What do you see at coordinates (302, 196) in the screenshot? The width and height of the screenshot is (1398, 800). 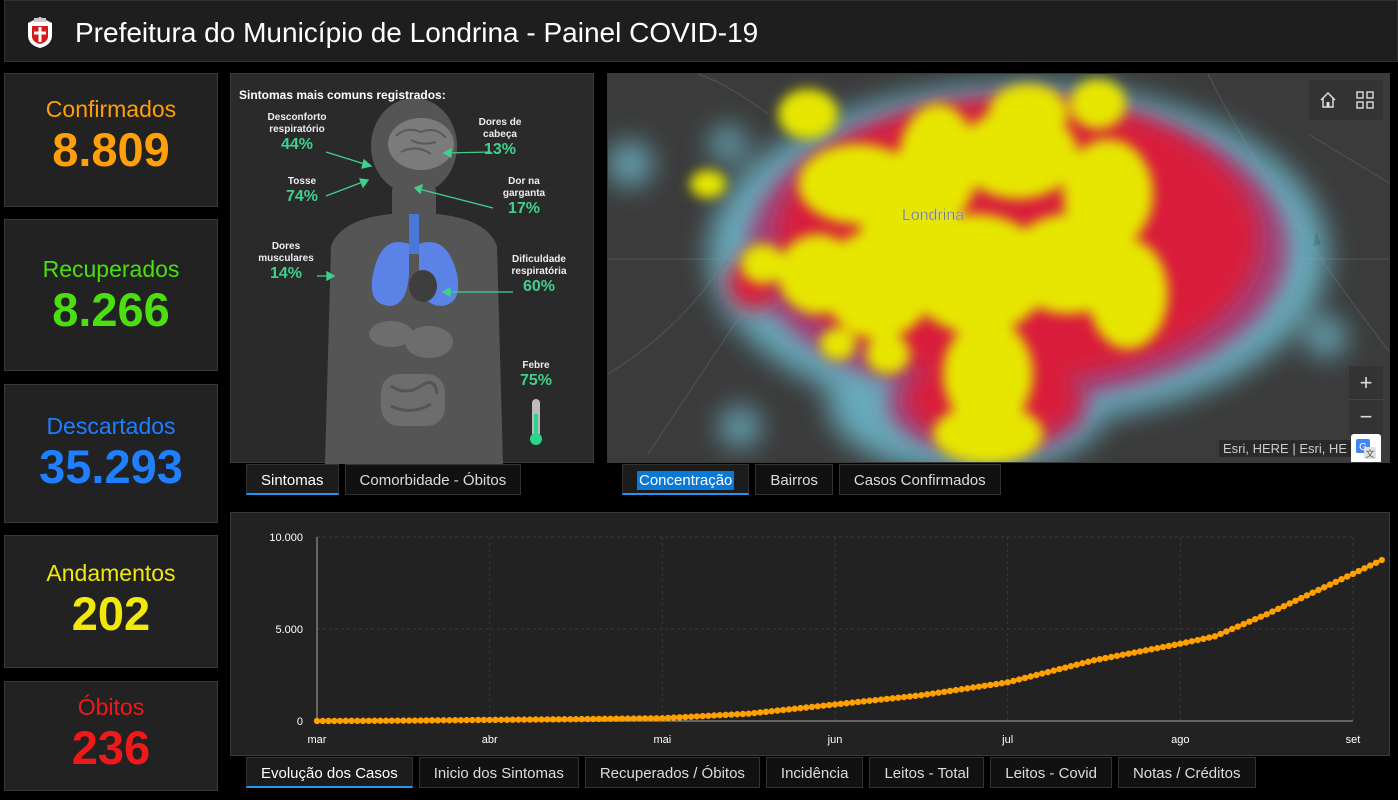 I see `symptom-pct: 74%` at bounding box center [302, 196].